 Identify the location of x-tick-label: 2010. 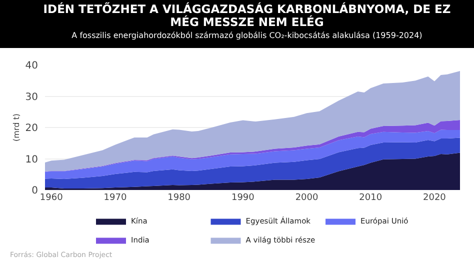
(370, 198).